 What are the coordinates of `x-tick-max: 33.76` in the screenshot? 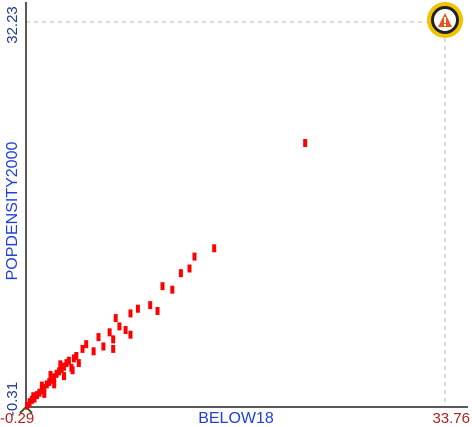 It's located at (451, 418).